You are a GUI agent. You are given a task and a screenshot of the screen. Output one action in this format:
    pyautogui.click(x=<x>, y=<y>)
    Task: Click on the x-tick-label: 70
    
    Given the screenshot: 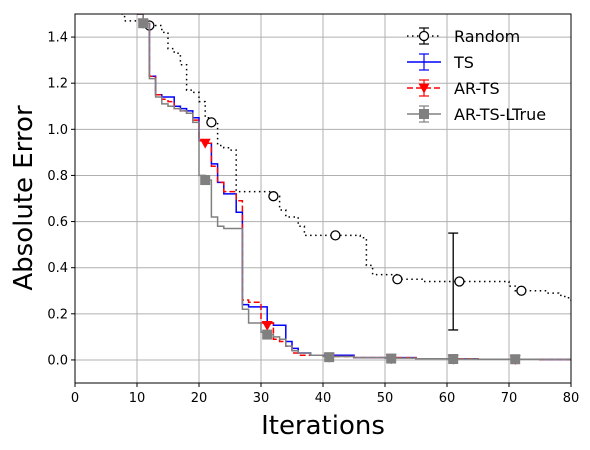 What is the action you would take?
    pyautogui.click(x=509, y=398)
    